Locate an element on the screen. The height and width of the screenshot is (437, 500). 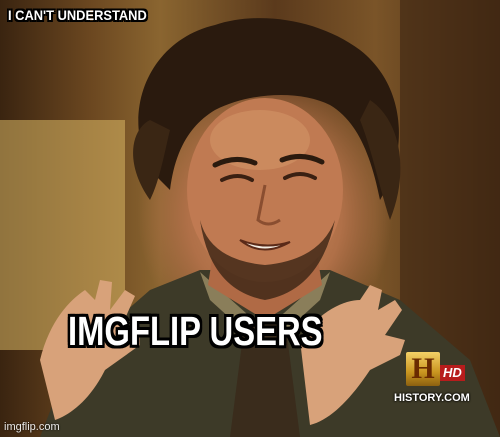
history-site-label: HISTORY.COM is located at coordinates (432, 398).